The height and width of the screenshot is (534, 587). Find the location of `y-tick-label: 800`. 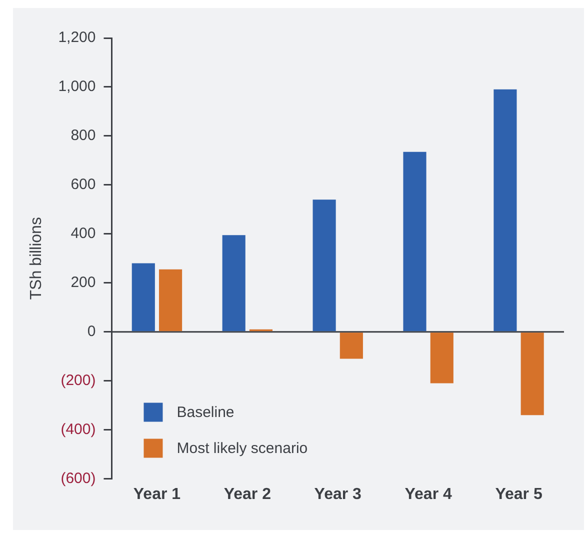

y-tick-label: 800 is located at coordinates (83, 135).